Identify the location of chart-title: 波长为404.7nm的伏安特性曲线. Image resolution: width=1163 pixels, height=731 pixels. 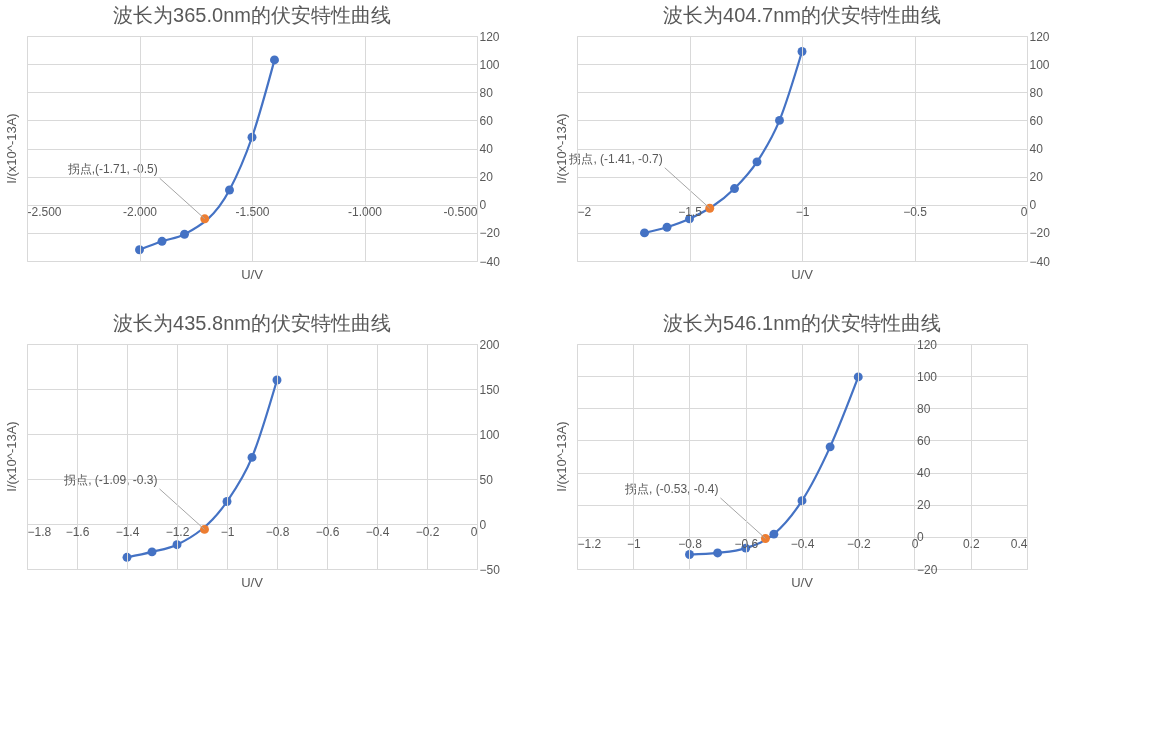
(802, 15).